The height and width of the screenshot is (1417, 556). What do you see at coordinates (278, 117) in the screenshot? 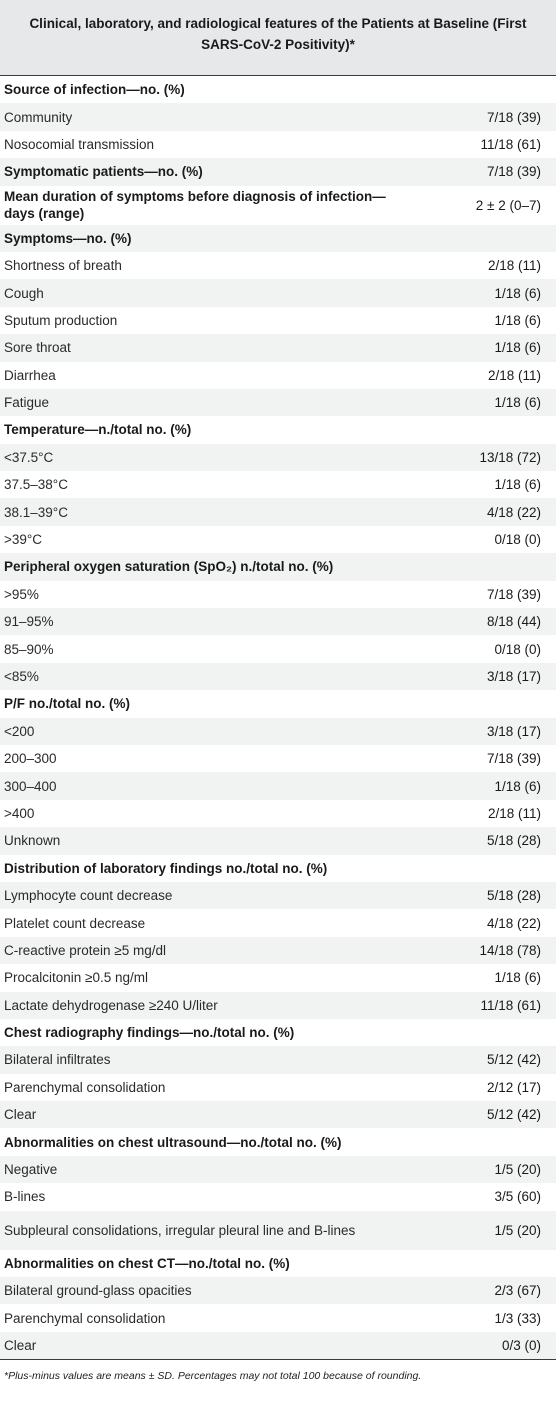
I see `table-row: Community 7/18 (39)` at bounding box center [278, 117].